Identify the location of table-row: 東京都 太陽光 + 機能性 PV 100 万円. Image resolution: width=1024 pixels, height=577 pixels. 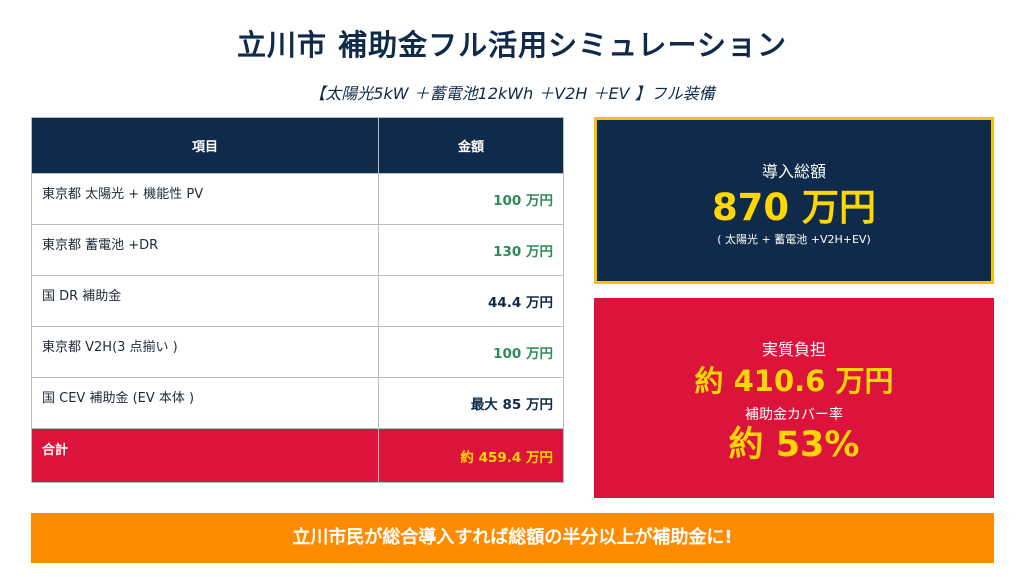
(297, 199).